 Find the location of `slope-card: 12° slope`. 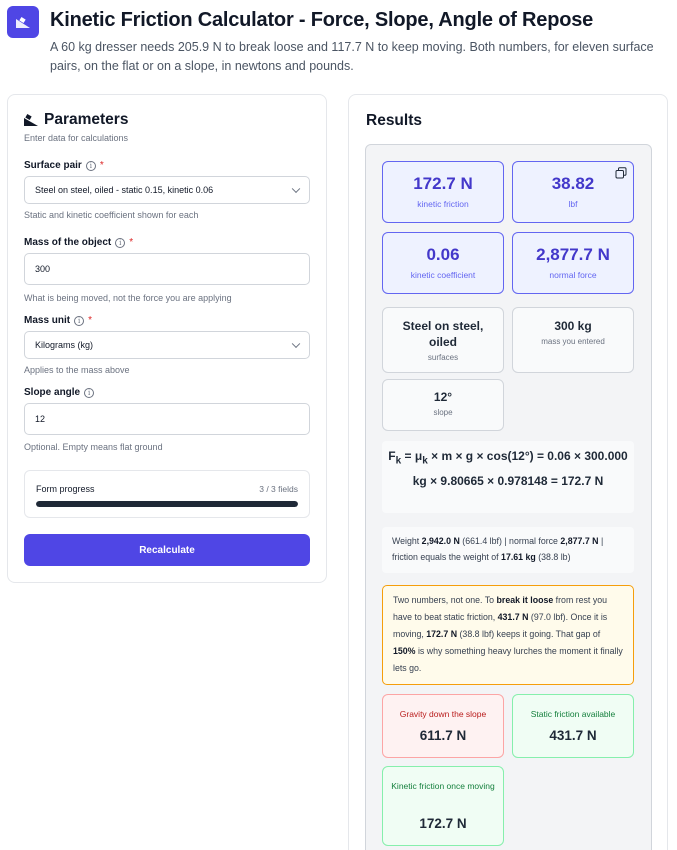

slope-card: 12° slope is located at coordinates (443, 405).